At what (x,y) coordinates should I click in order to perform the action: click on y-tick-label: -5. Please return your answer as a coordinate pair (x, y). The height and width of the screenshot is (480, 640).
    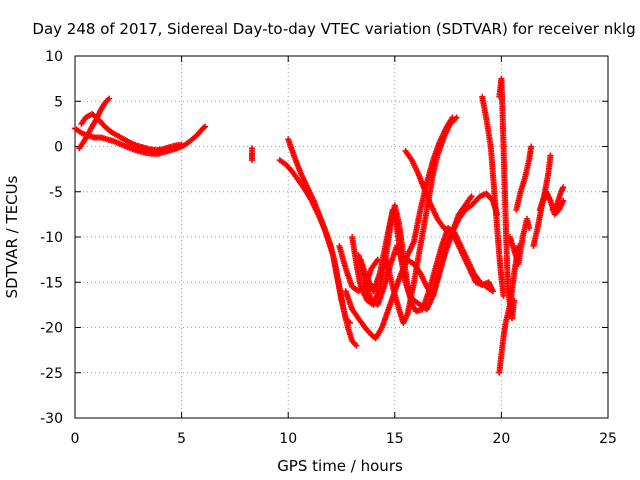
    Looking at the image, I should click on (56, 193).